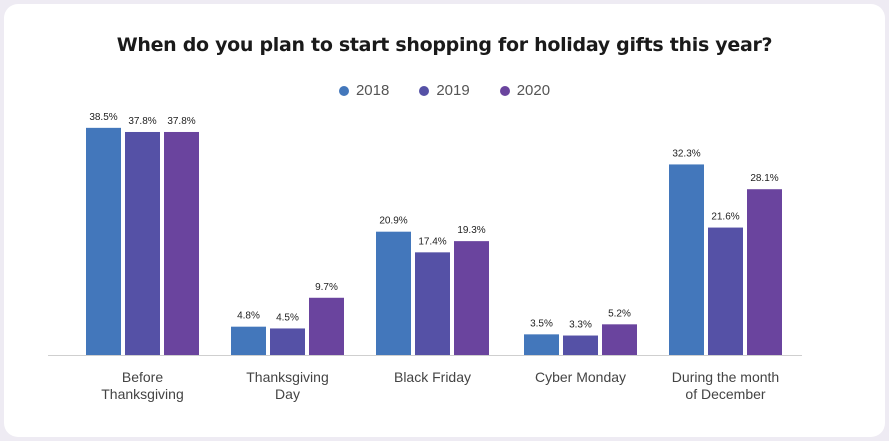  Describe the element at coordinates (393, 221) in the screenshot. I see `data-label-2018-2: 20.9%` at that location.